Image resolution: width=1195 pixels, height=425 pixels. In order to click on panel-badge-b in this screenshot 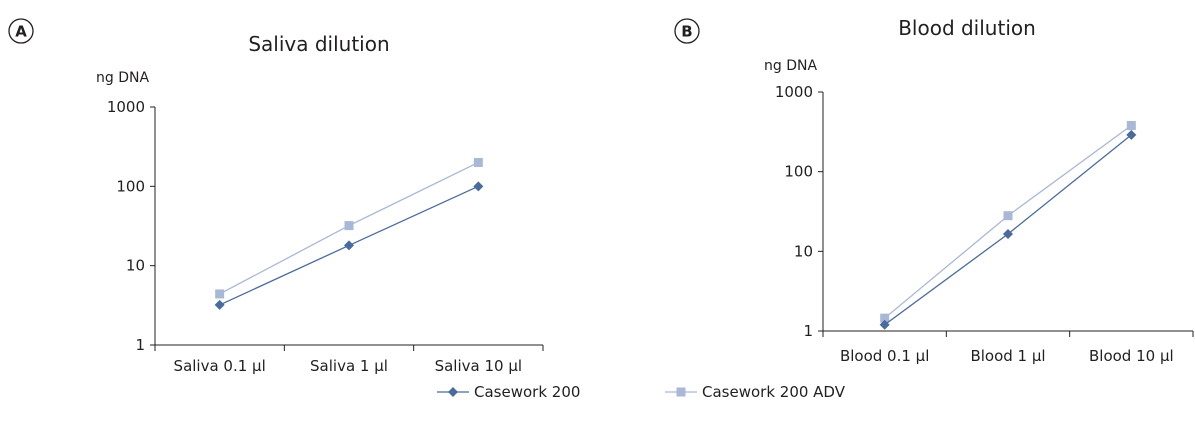, I will do `click(687, 31)`.